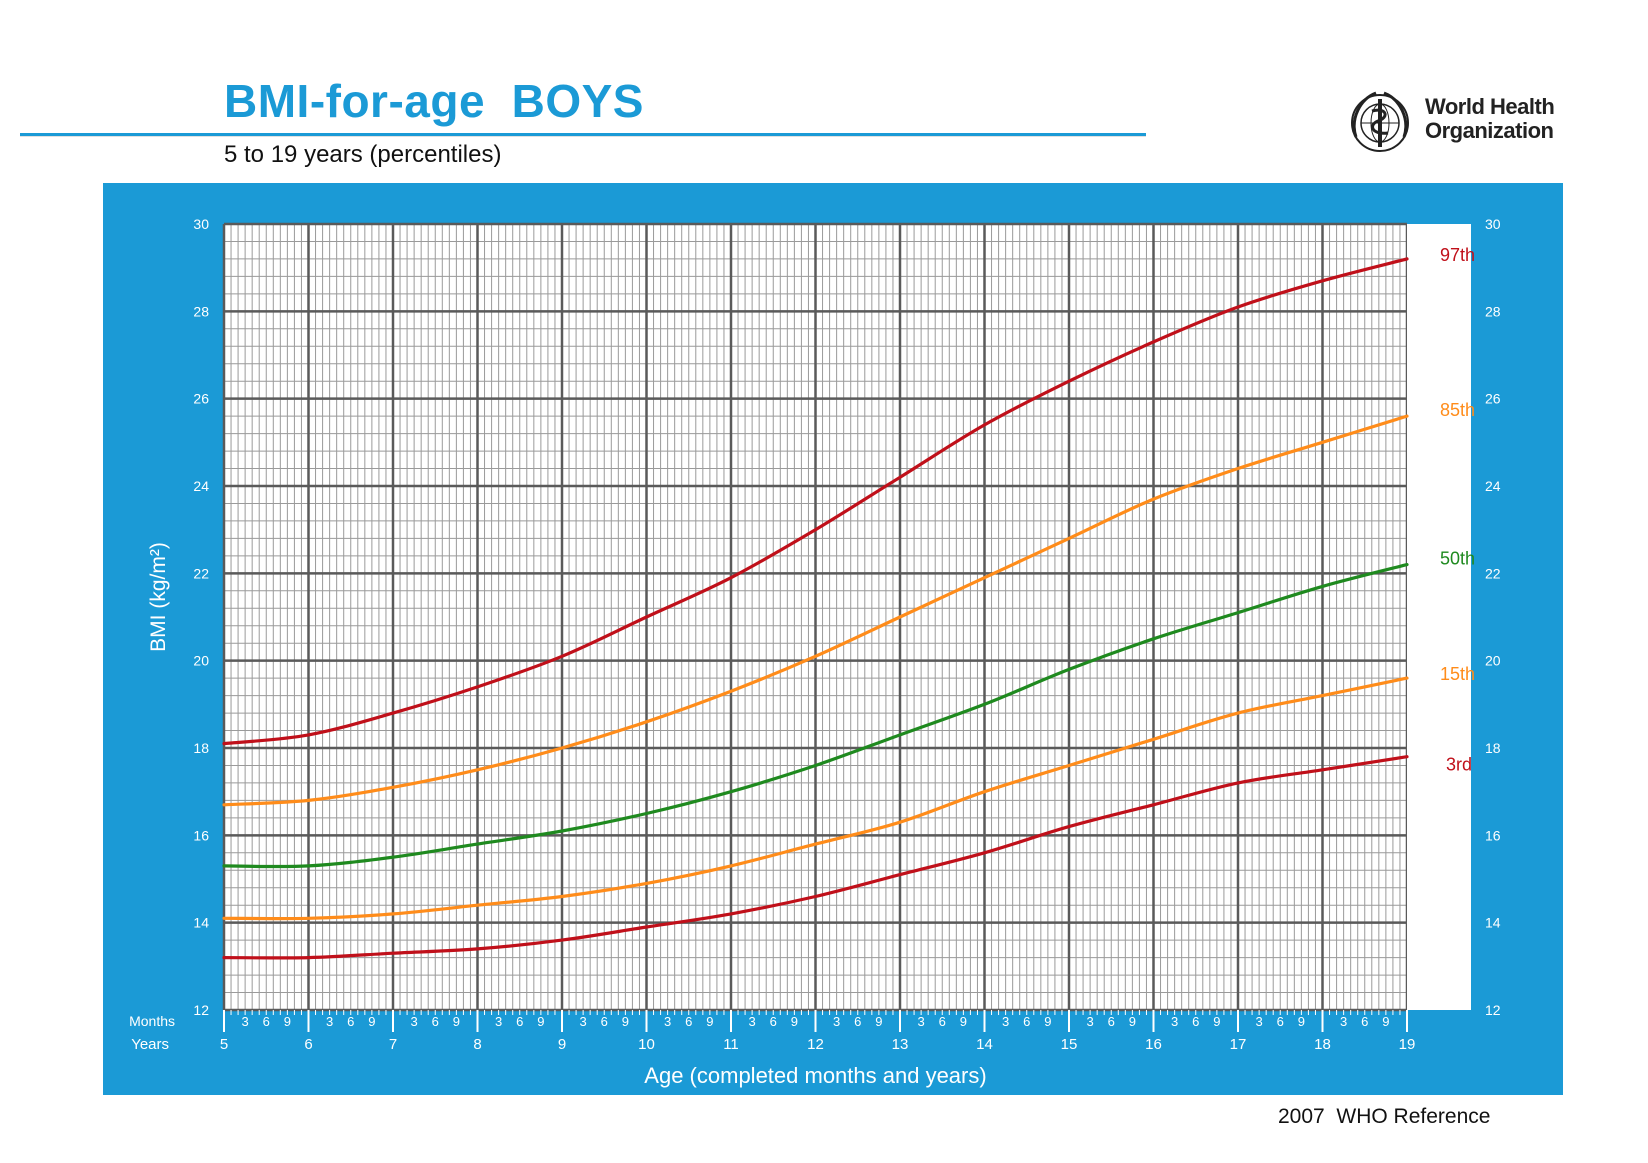 This screenshot has height=1163, width=1648. I want to click on who-logo-text: World Health Organization, so click(1490, 118).